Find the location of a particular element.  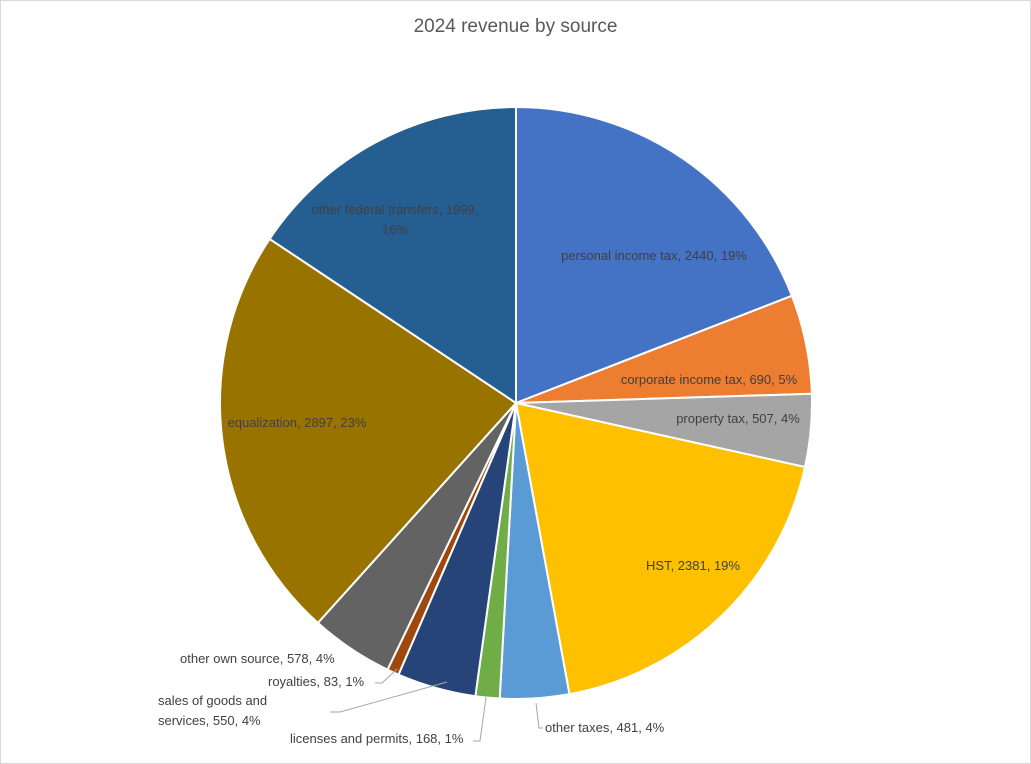

data-label-line: services, 550, 4% is located at coordinates (209, 720).